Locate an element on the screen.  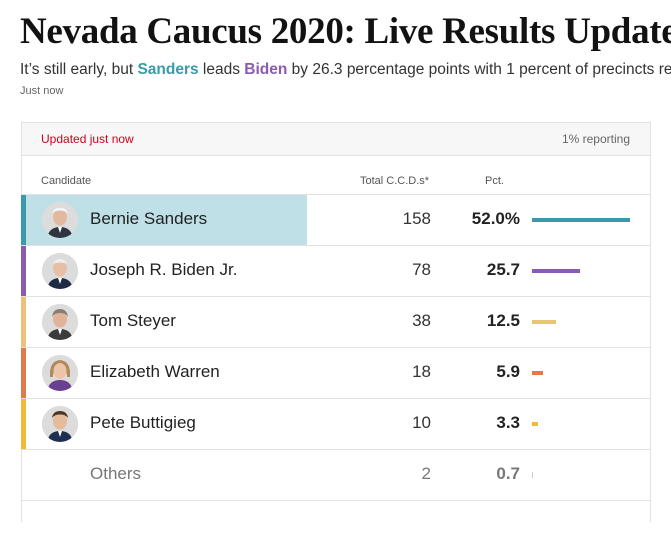
others-pct: 0.7 is located at coordinates (508, 473).